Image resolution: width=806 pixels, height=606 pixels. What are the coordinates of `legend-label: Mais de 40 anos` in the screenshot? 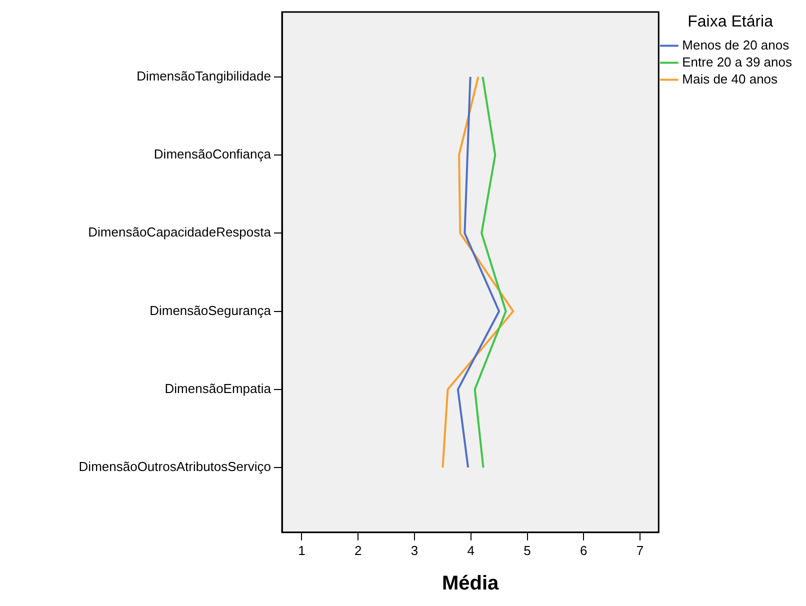 It's located at (730, 78).